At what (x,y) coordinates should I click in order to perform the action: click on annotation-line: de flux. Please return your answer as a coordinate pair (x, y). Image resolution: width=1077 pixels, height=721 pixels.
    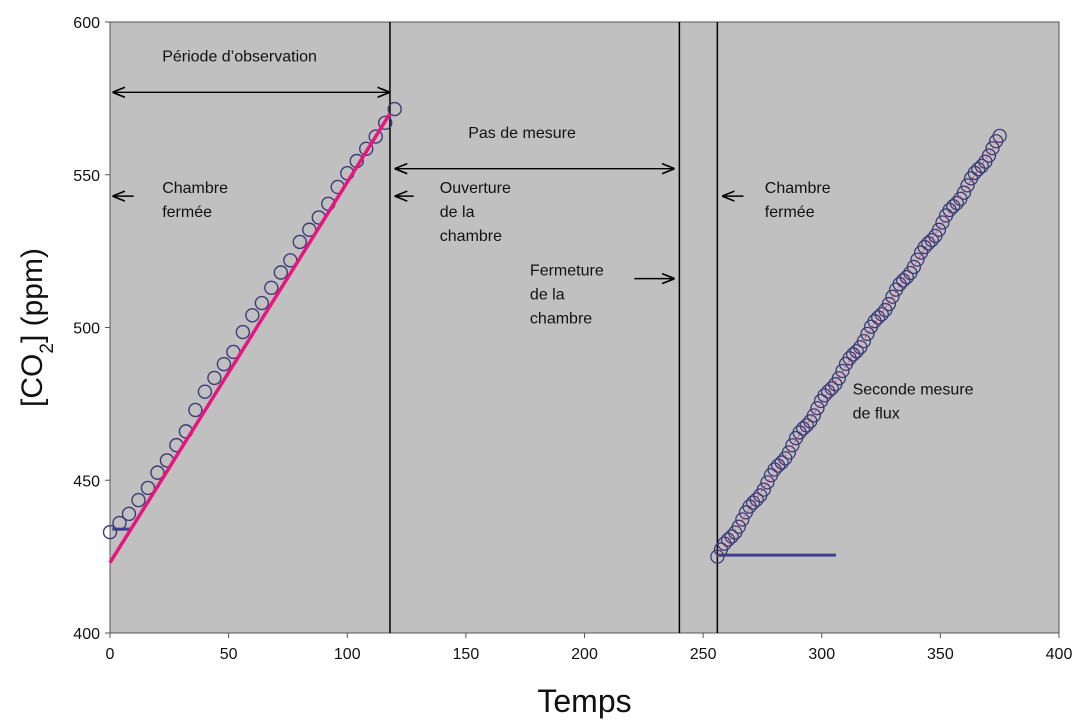
    Looking at the image, I should click on (876, 414).